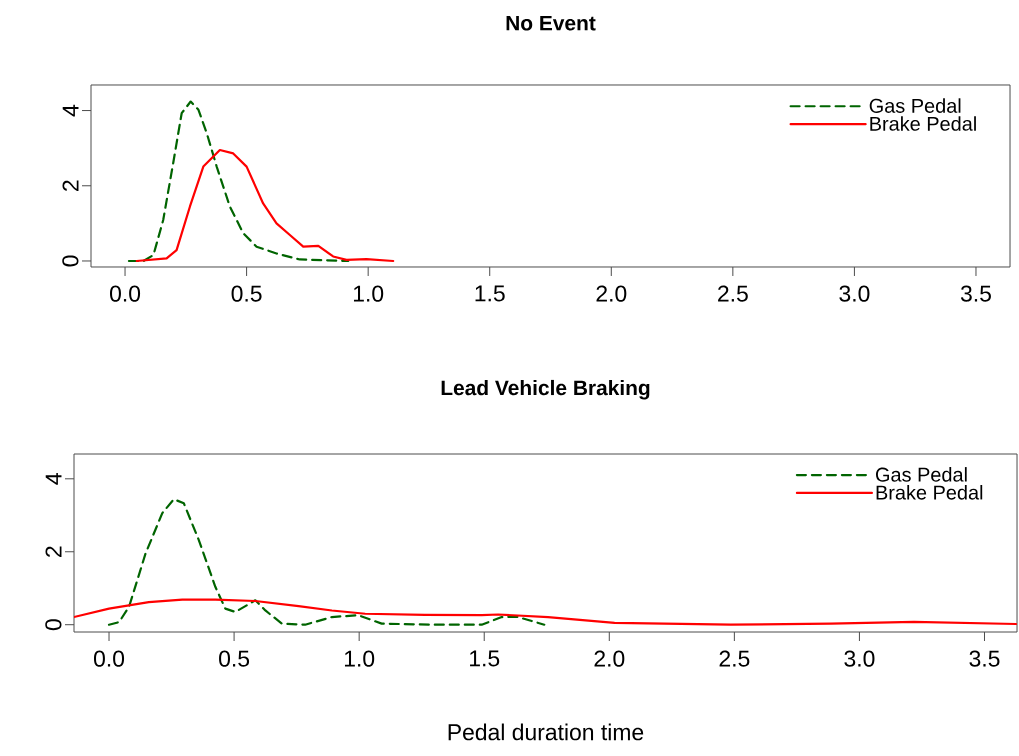 This screenshot has height=756, width=1019. Describe the element at coordinates (546, 732) in the screenshot. I see `x-axis-title: Pedal duration time` at that location.